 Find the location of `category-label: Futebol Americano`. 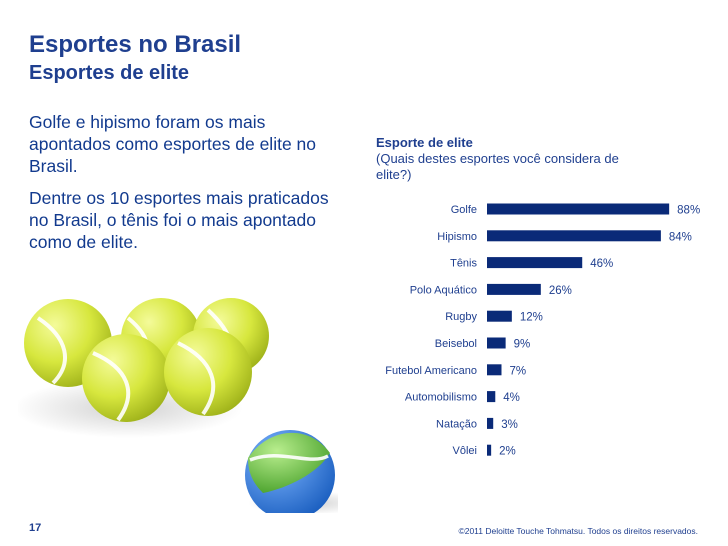

category-label: Futebol Americano is located at coordinates (431, 371).